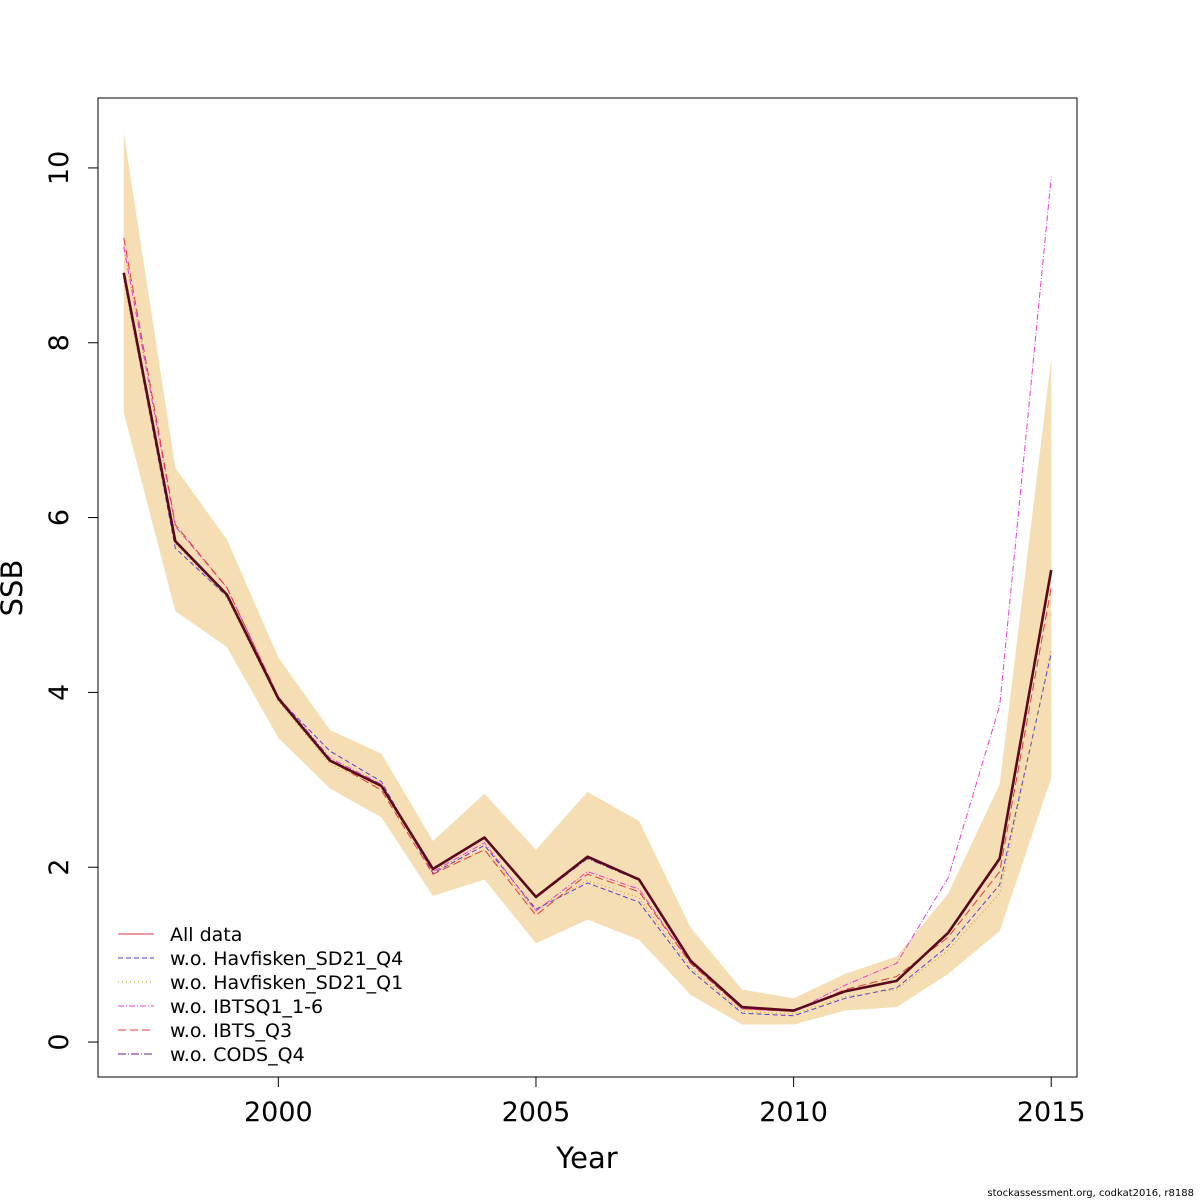 Image resolution: width=1200 pixels, height=1200 pixels. I want to click on legend-label-4: w.o. IBTS_Q3, so click(231, 1031).